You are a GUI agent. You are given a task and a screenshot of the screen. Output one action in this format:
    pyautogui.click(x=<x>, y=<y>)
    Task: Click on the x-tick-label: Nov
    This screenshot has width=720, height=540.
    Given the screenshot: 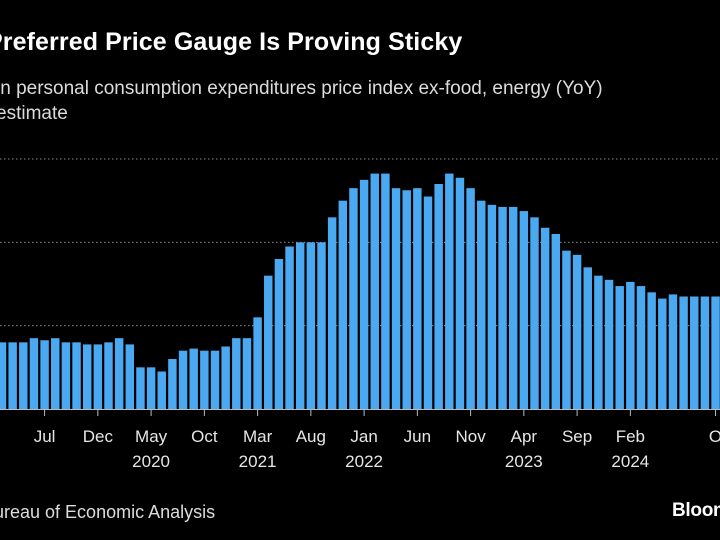 What is the action you would take?
    pyautogui.click(x=470, y=436)
    